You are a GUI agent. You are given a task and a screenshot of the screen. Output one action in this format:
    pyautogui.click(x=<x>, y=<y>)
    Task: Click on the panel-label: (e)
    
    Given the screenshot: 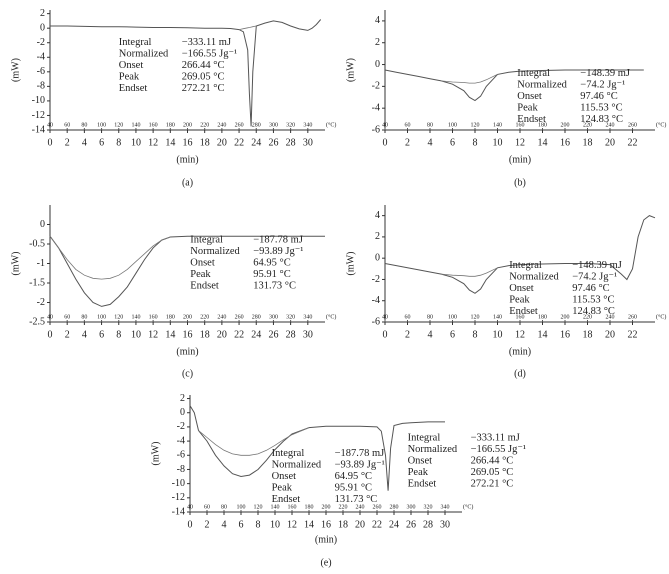 What is the action you would take?
    pyautogui.click(x=325, y=562)
    